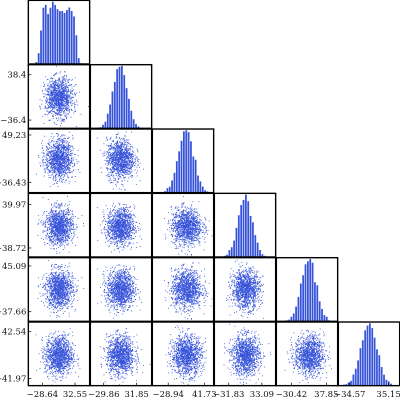 This screenshot has width=400, height=400. Describe the element at coordinates (74, 40) in the screenshot. I see `hist-bar` at that location.